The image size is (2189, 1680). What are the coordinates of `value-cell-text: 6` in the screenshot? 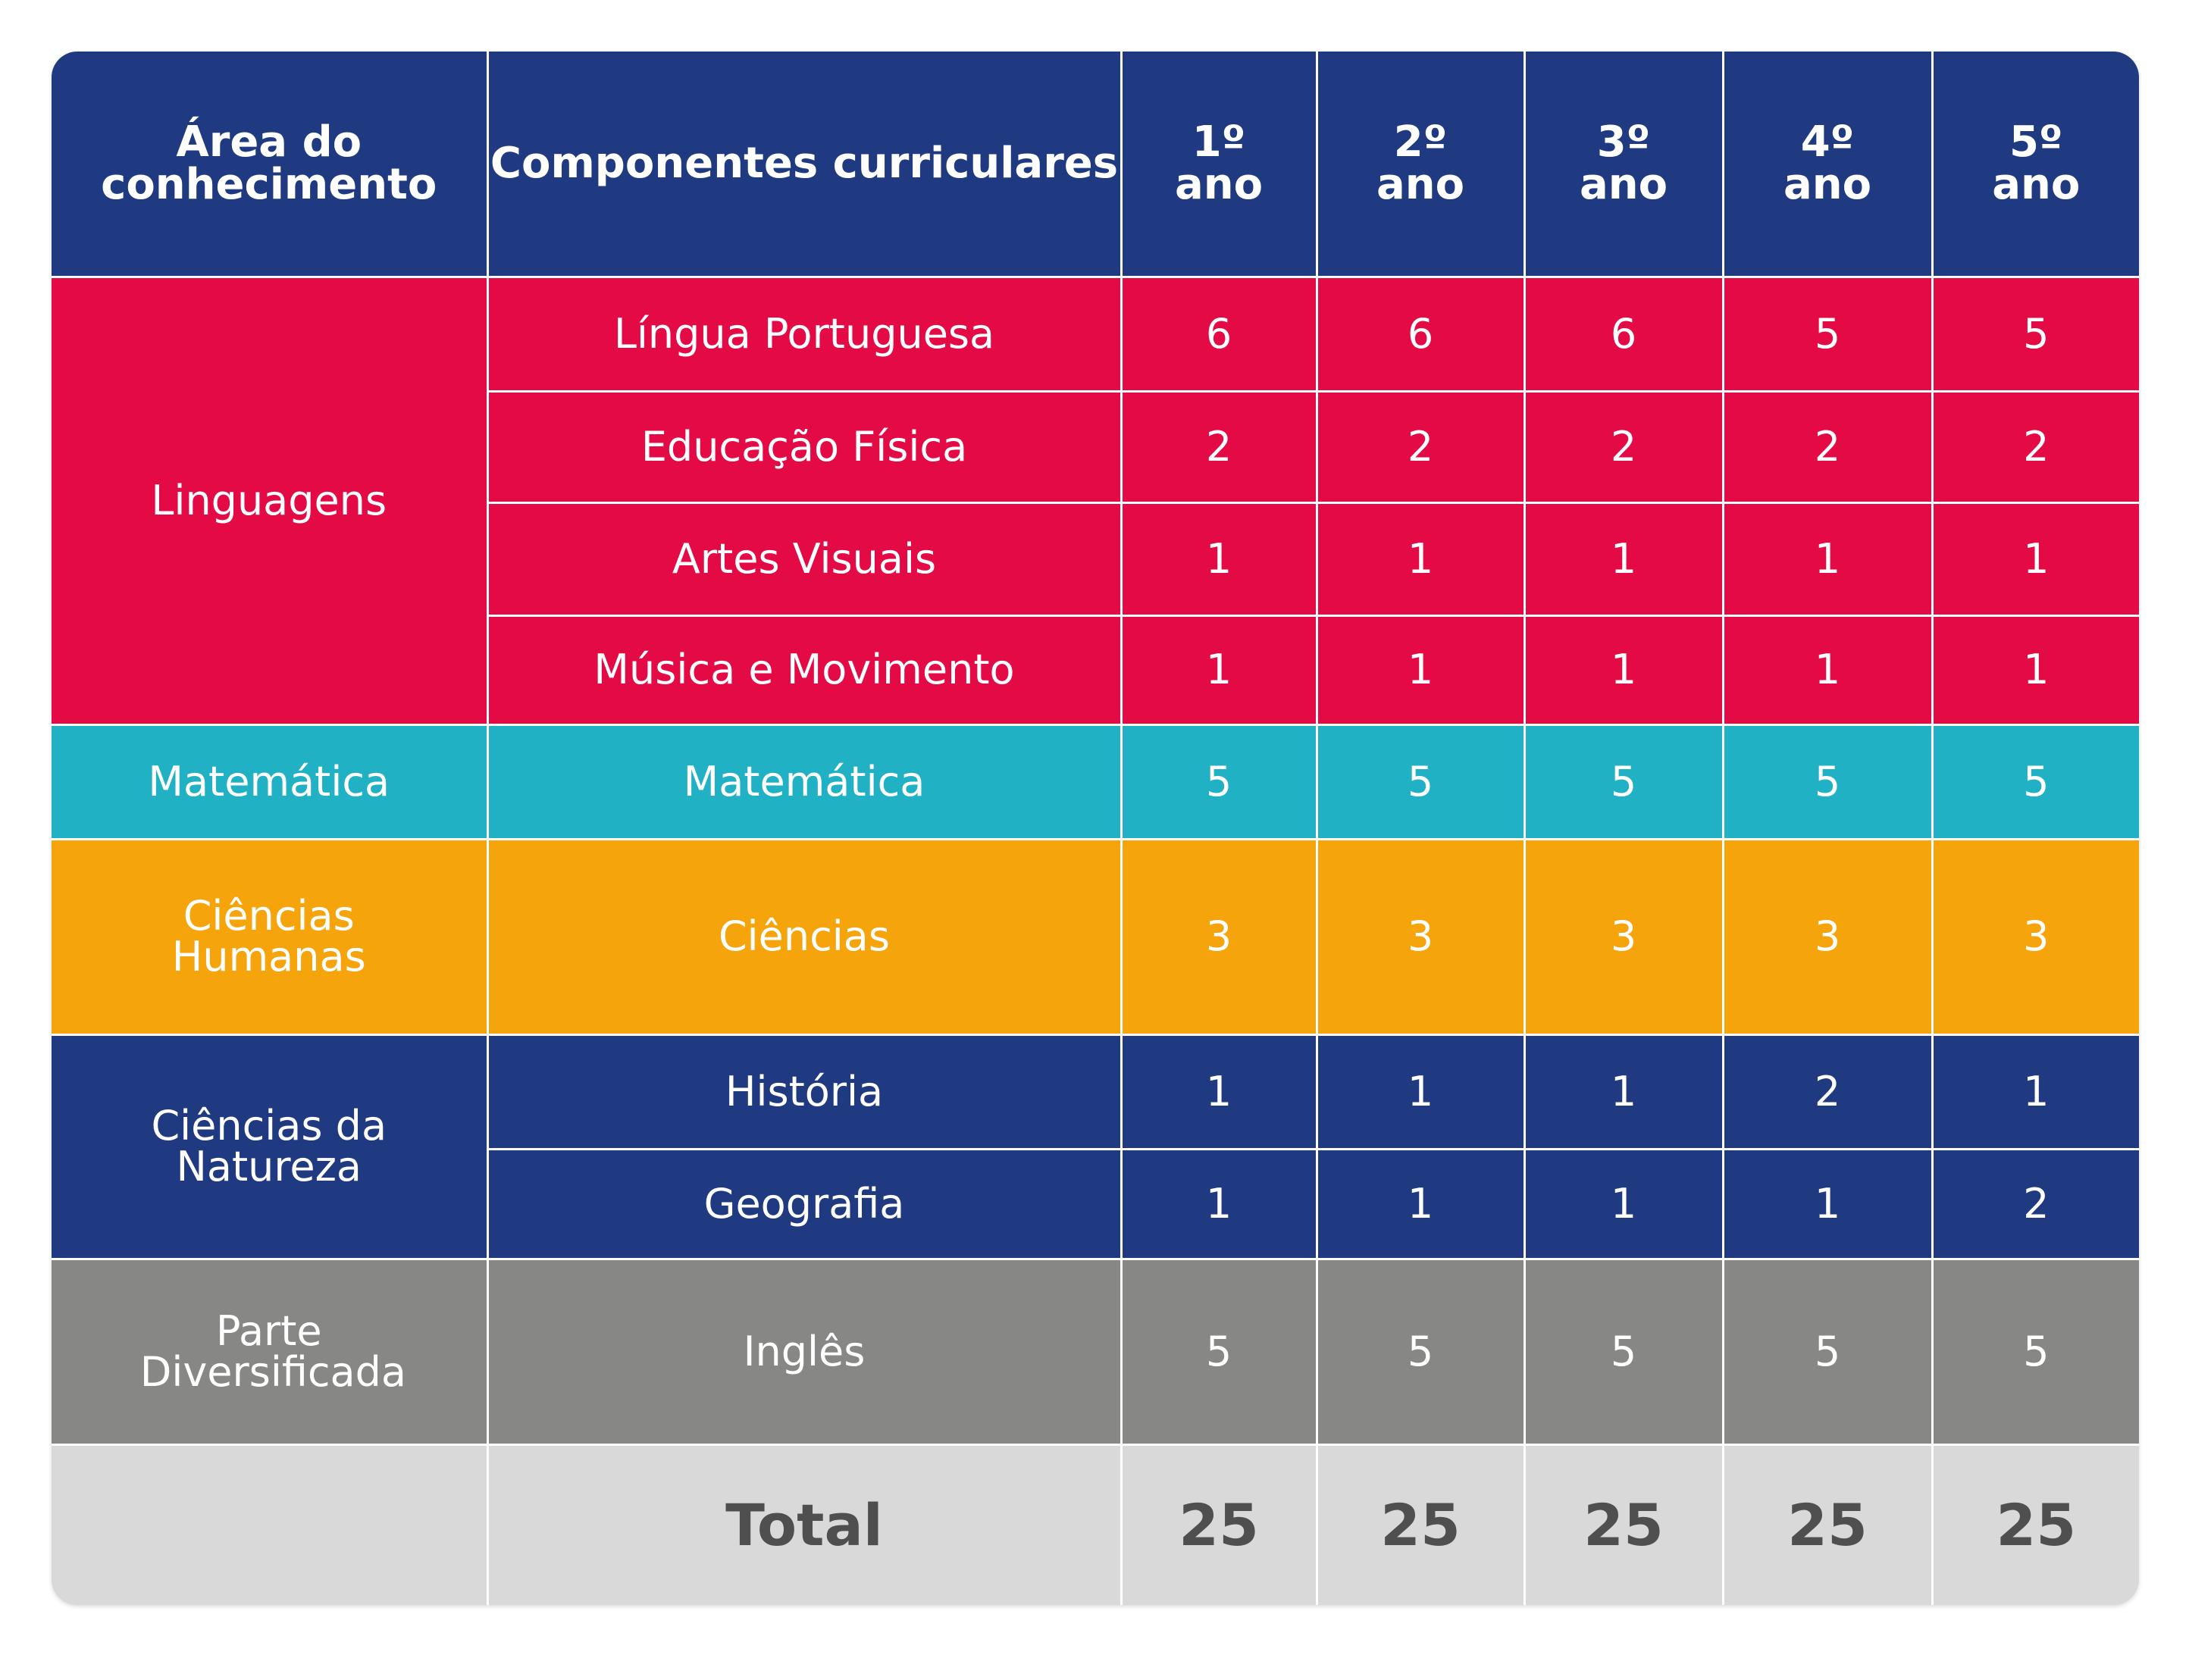 It's located at (1623, 333).